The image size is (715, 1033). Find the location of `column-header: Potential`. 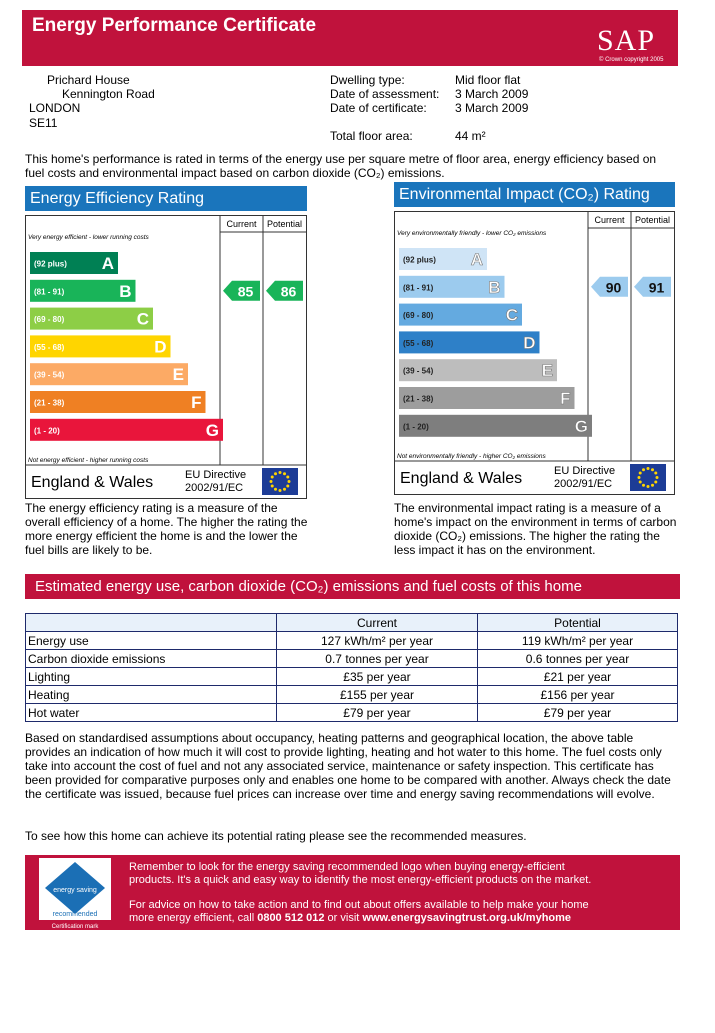

column-header: Potential is located at coordinates (652, 220).